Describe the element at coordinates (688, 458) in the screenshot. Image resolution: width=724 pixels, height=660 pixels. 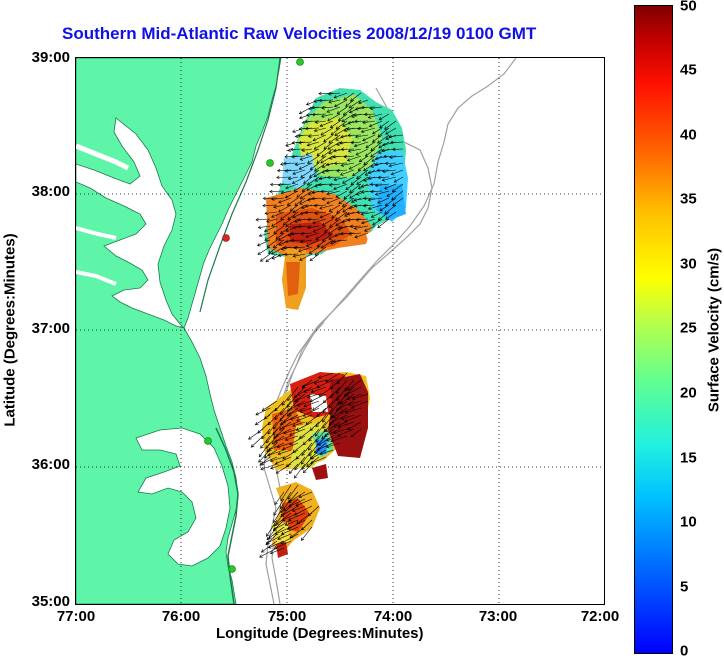
I see `colorbar-tick-label: 15` at that location.